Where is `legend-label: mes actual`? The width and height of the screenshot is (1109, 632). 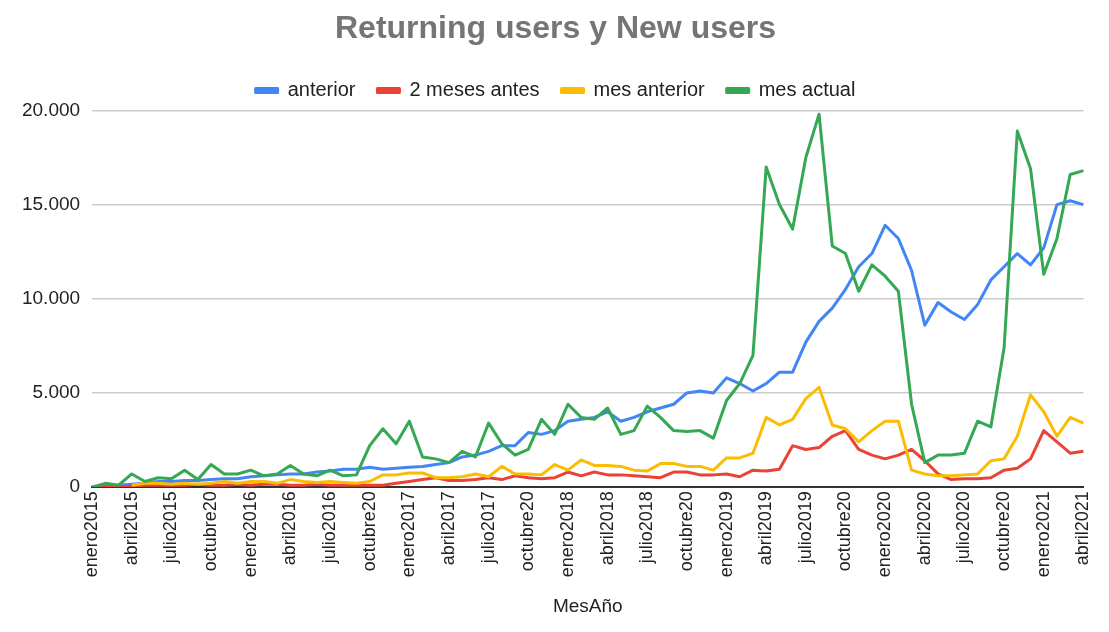 legend-label: mes actual is located at coordinates (807, 88).